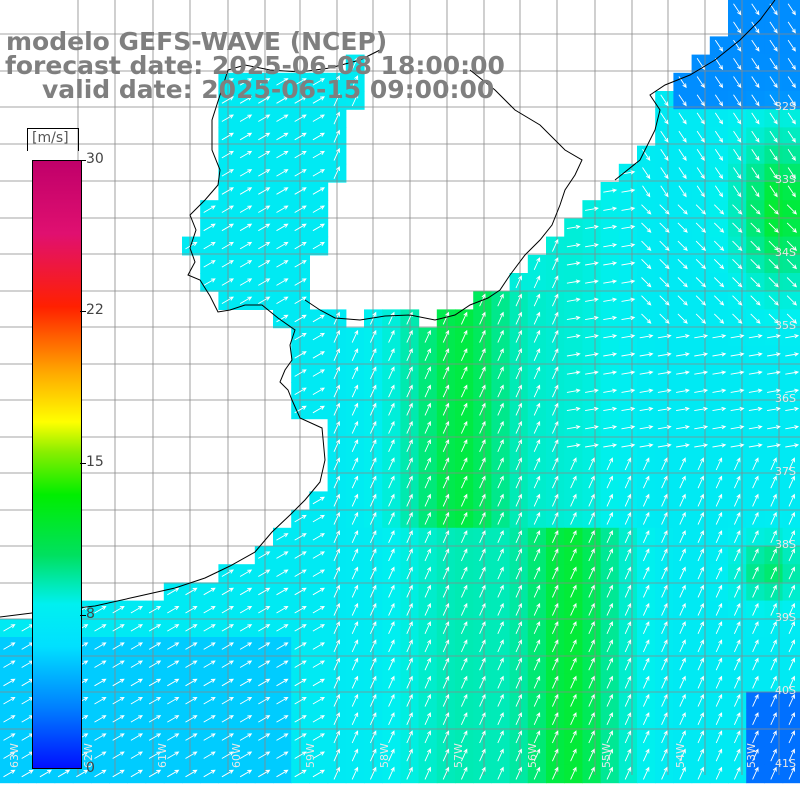 Image resolution: width=800 pixels, height=800 pixels. What do you see at coordinates (532, 755) in the screenshot?
I see `longitude-label: 56W` at bounding box center [532, 755].